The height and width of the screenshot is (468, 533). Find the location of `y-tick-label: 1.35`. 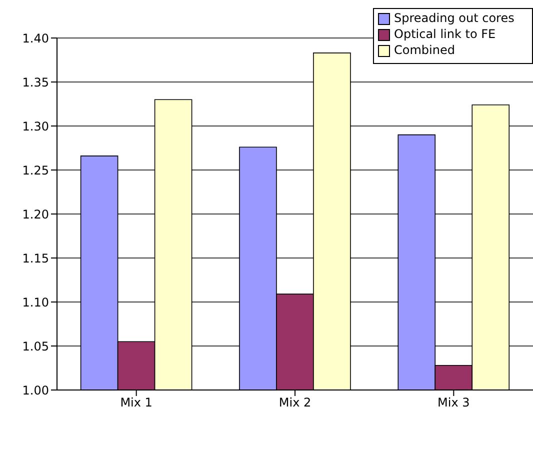

y-tick-label: 1.35 is located at coordinates (35, 82).